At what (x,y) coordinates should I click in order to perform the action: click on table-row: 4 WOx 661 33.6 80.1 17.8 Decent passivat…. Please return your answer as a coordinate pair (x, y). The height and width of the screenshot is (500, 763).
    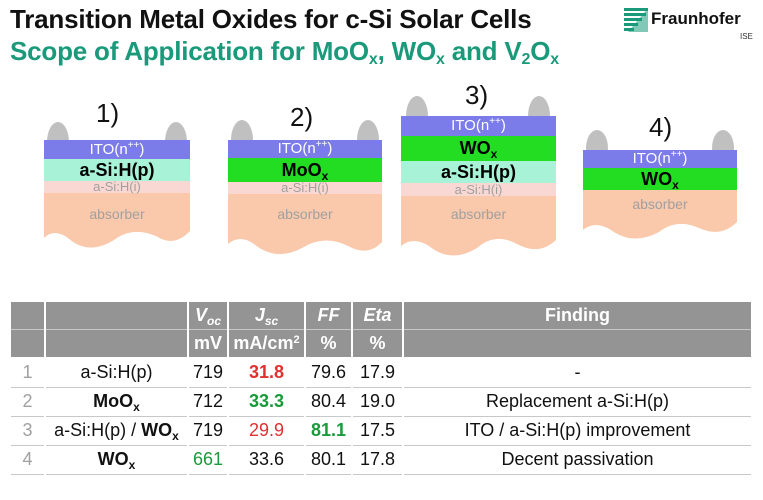
    Looking at the image, I should click on (382, 460).